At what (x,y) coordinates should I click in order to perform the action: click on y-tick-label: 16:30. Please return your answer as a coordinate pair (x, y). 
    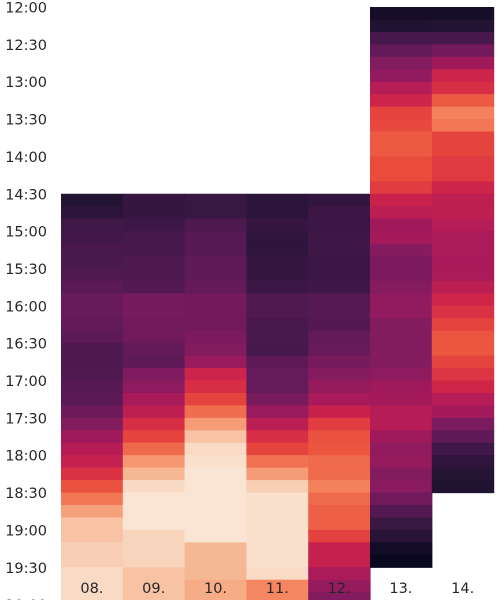
    Looking at the image, I should click on (26, 345).